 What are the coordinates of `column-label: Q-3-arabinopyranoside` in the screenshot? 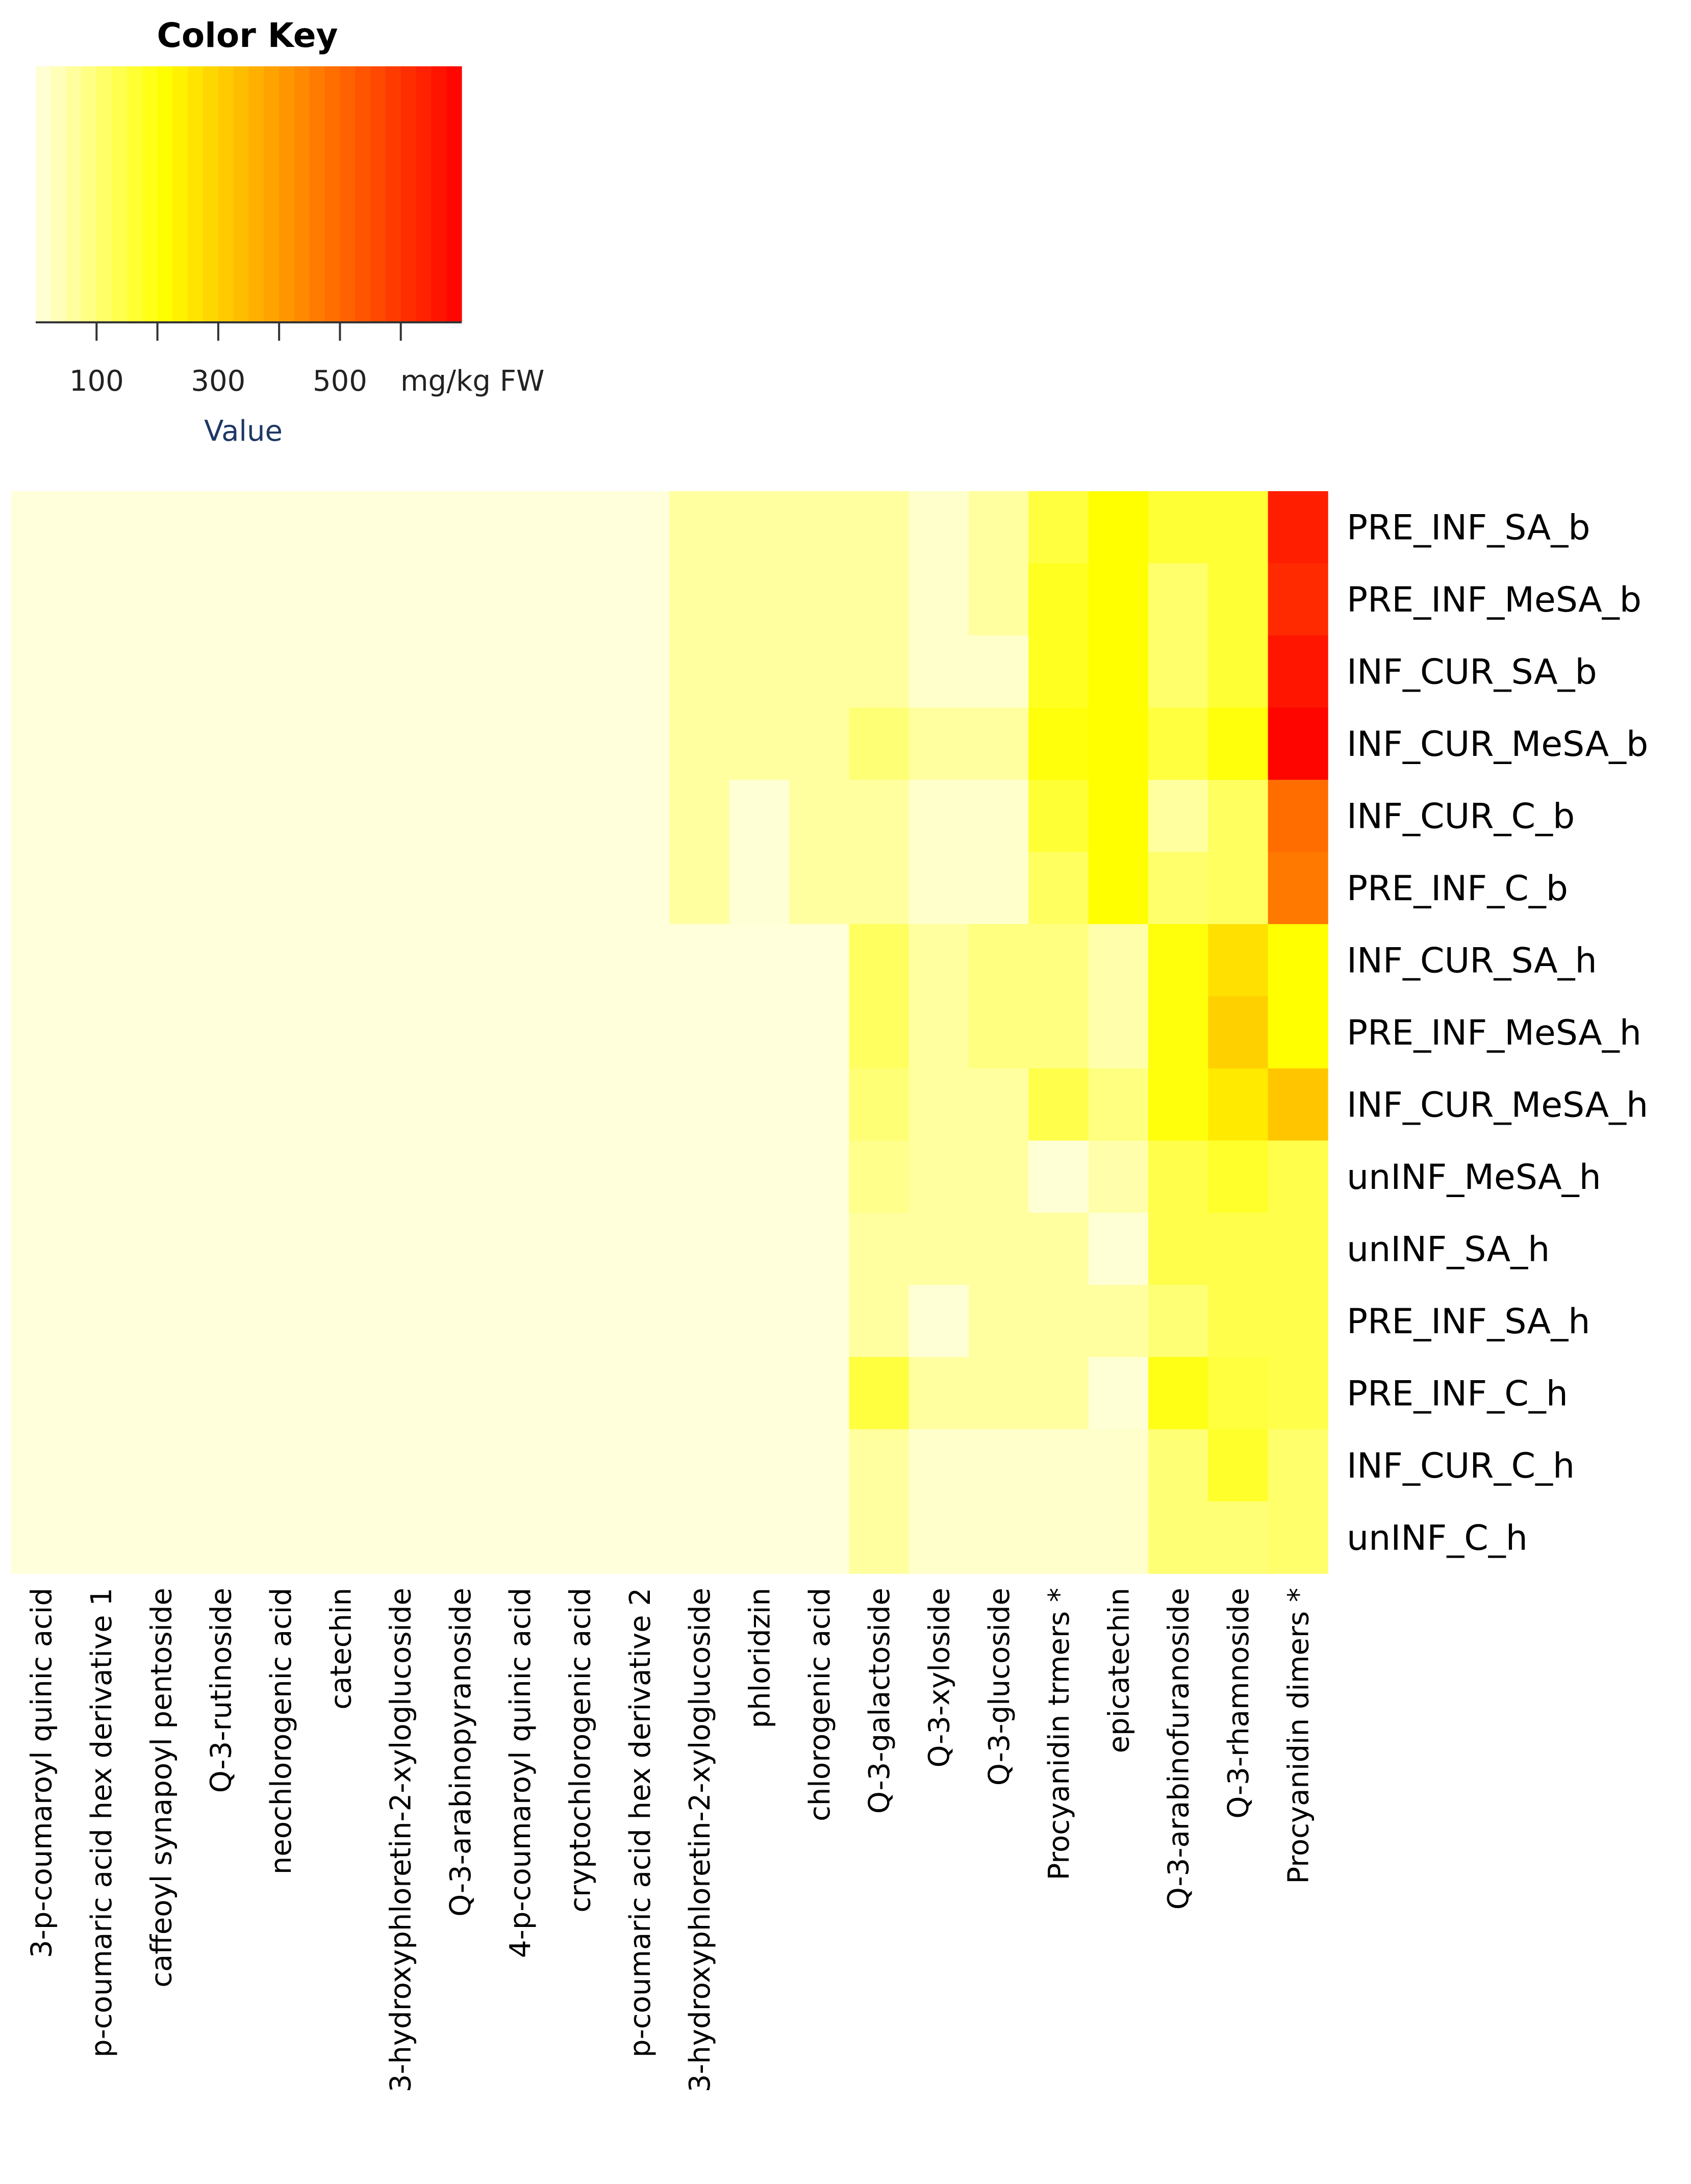 It's located at (460, 1752).